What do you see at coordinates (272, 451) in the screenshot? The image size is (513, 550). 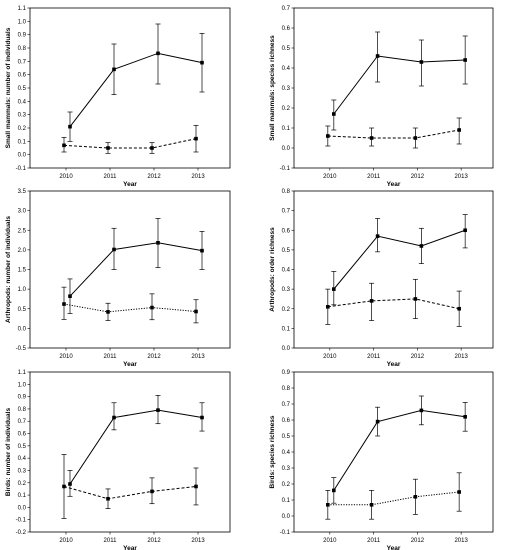 I see `y-axis-label: Birds: species richness` at bounding box center [272, 451].